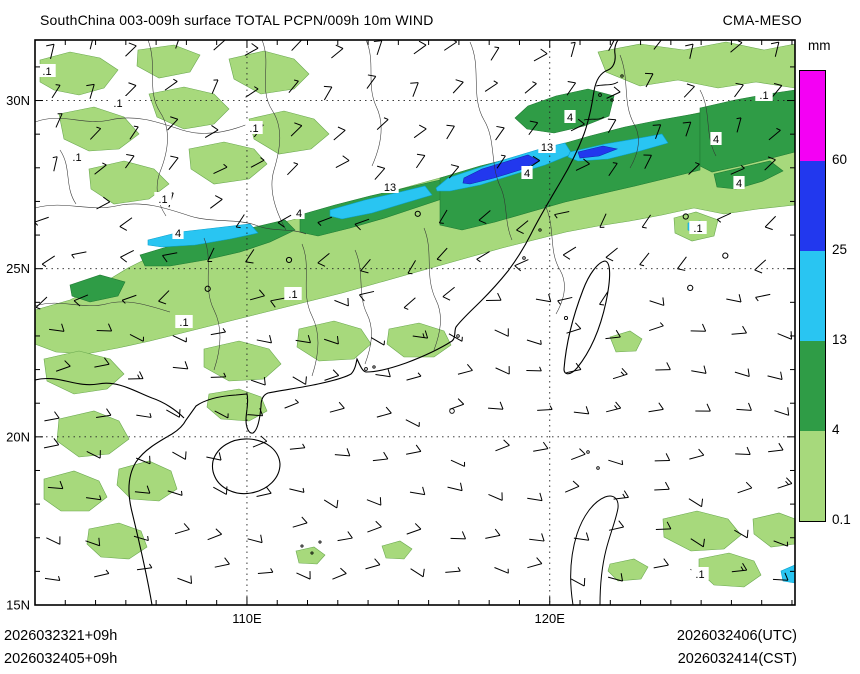  I want to click on precip-region-13mm, so click(203, 235).